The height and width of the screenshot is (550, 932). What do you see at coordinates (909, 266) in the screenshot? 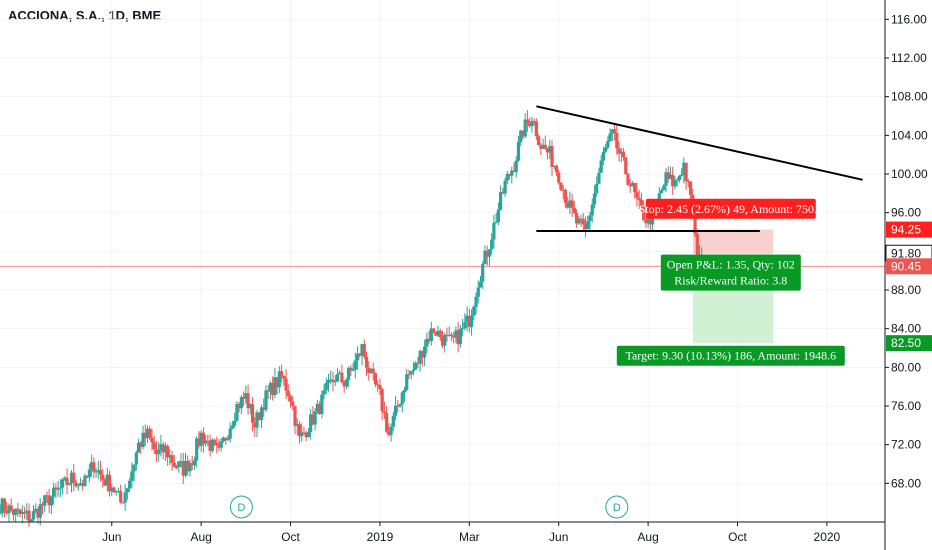
I see `current-price-tag-bg` at bounding box center [909, 266].